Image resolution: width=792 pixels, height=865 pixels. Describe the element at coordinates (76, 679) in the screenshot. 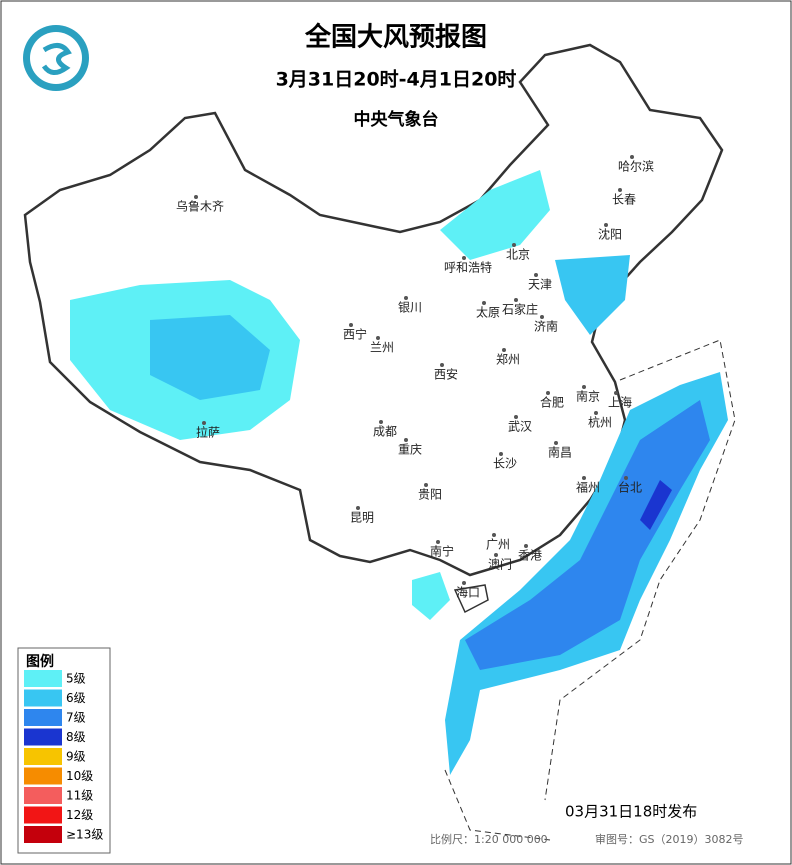

I see `legend-label: 5级` at that location.